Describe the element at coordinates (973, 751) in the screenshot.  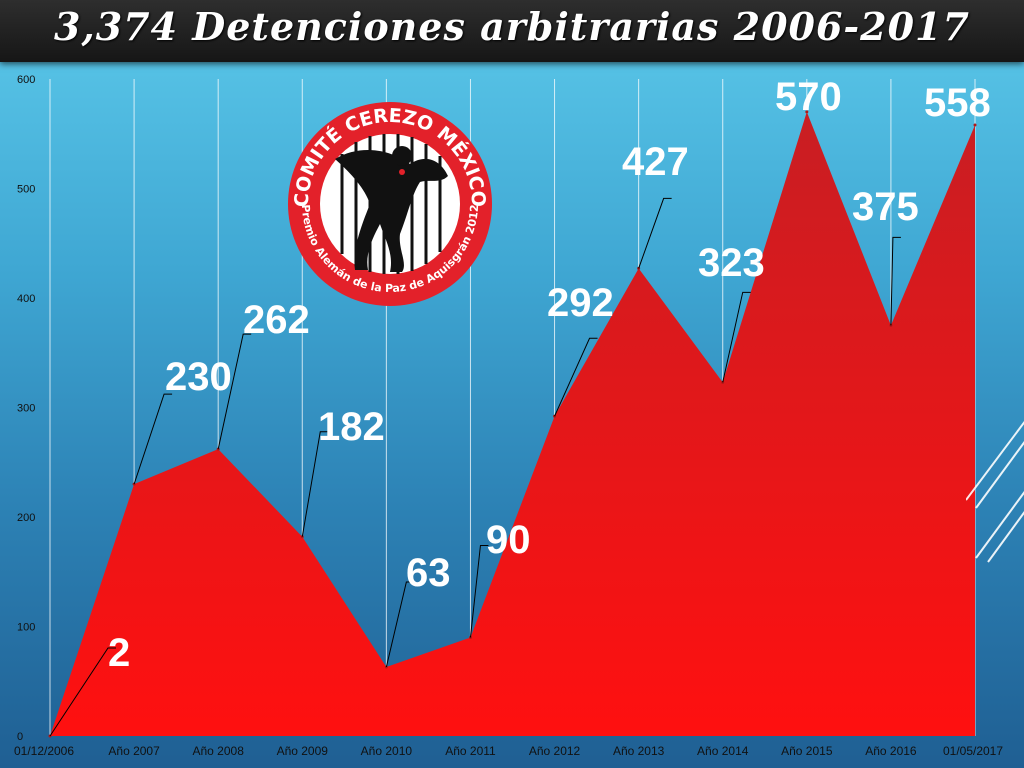
I see `x-tick-label: 01/05/2017` at that location.